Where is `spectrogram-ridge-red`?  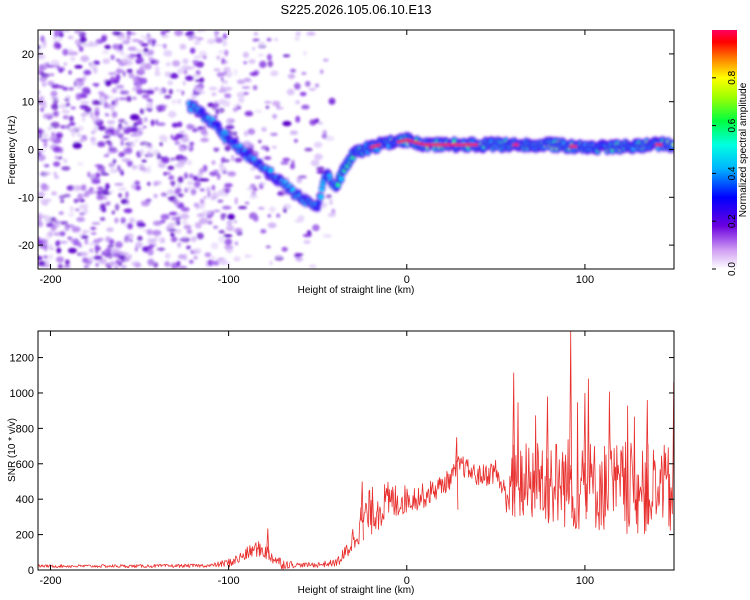 spectrogram-ridge-red is located at coordinates (518, 144).